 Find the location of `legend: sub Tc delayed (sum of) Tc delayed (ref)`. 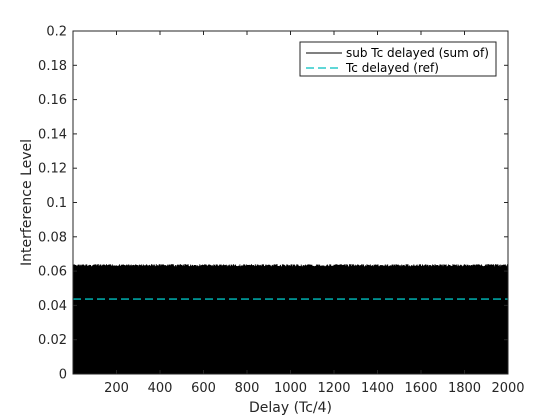

legend: sub Tc delayed (sum of) Tc delayed (ref) is located at coordinates (398, 59).